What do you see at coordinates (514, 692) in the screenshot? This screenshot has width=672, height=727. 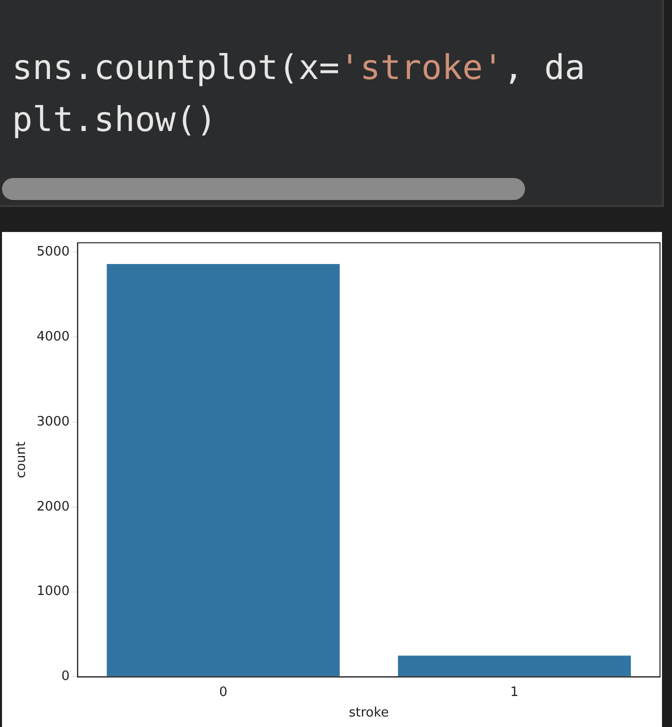 I see `x-tick-label: 1` at bounding box center [514, 692].